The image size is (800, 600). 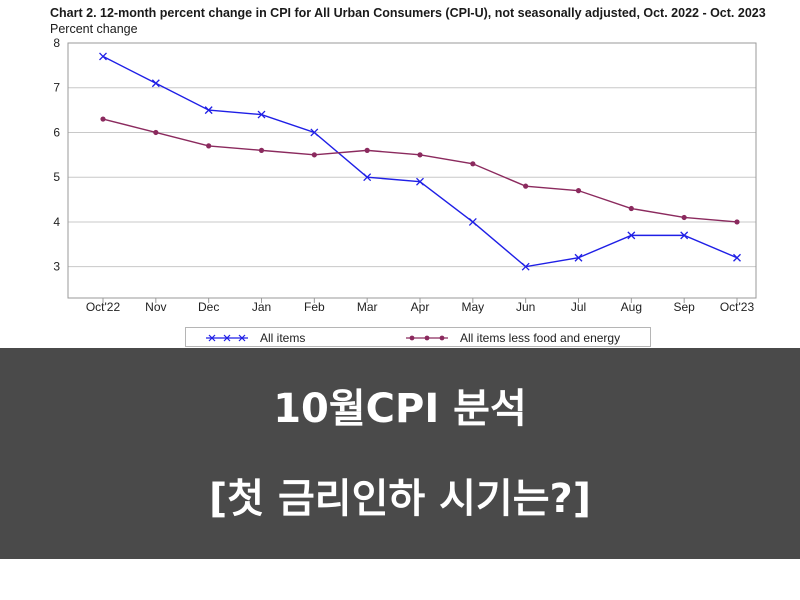 What do you see at coordinates (578, 307) in the screenshot?
I see `x-tick-label: Jul` at bounding box center [578, 307].